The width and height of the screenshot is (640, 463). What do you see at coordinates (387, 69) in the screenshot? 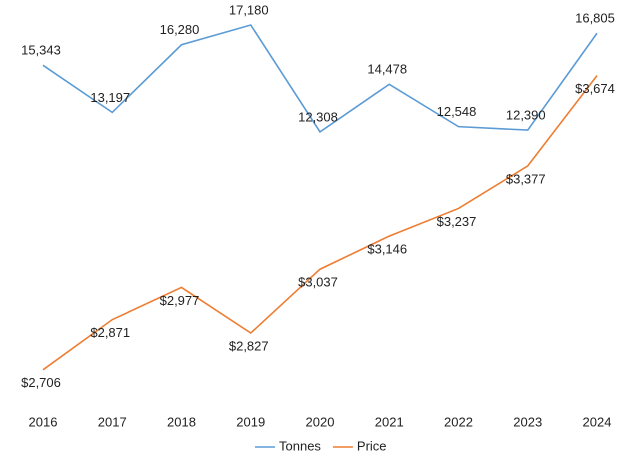
I see `data-label: 14,478` at bounding box center [387, 69].